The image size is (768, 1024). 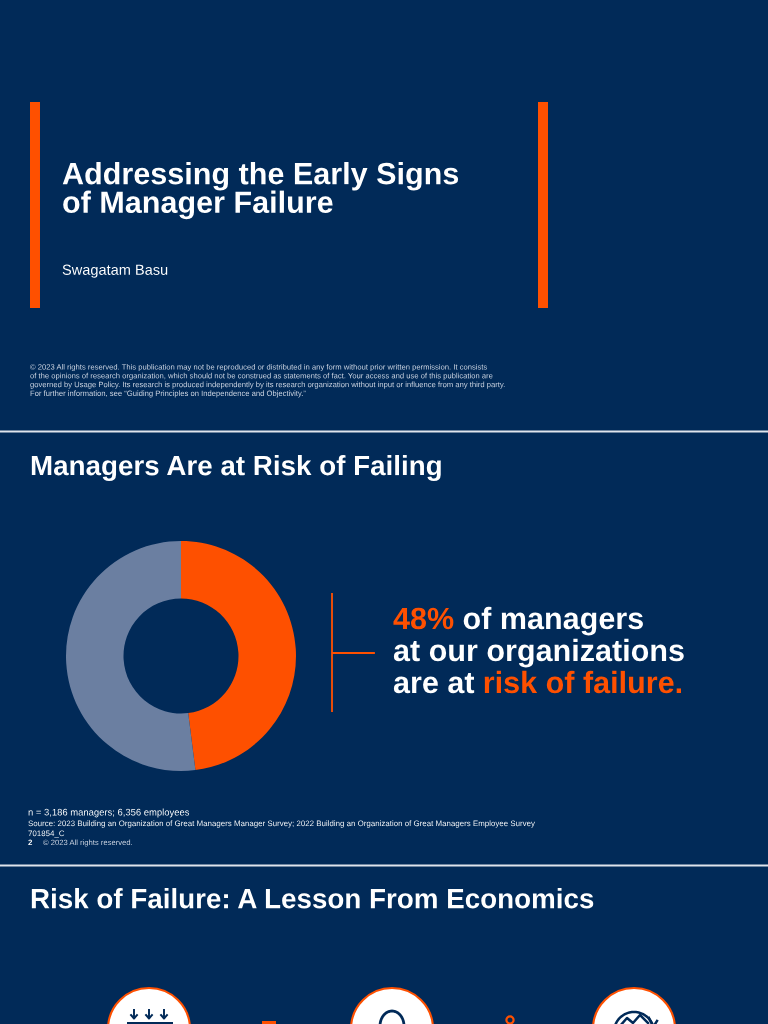 What do you see at coordinates (236, 468) in the screenshot?
I see `chart-title: Managers Are at Risk of Failing` at bounding box center [236, 468].